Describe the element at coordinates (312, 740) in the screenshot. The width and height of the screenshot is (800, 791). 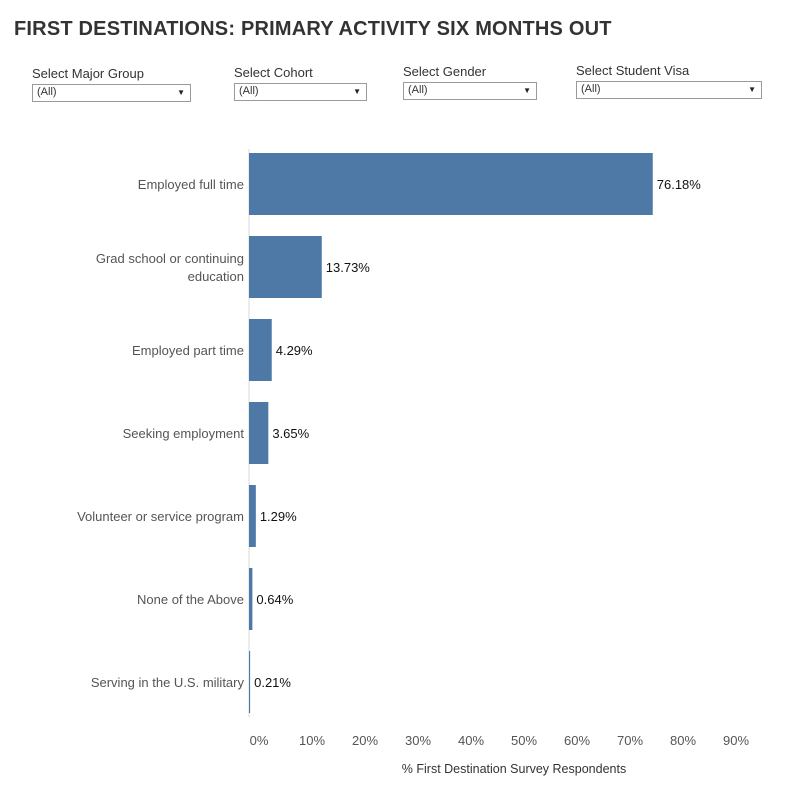
I see `x-tick-label: 10%` at that location.